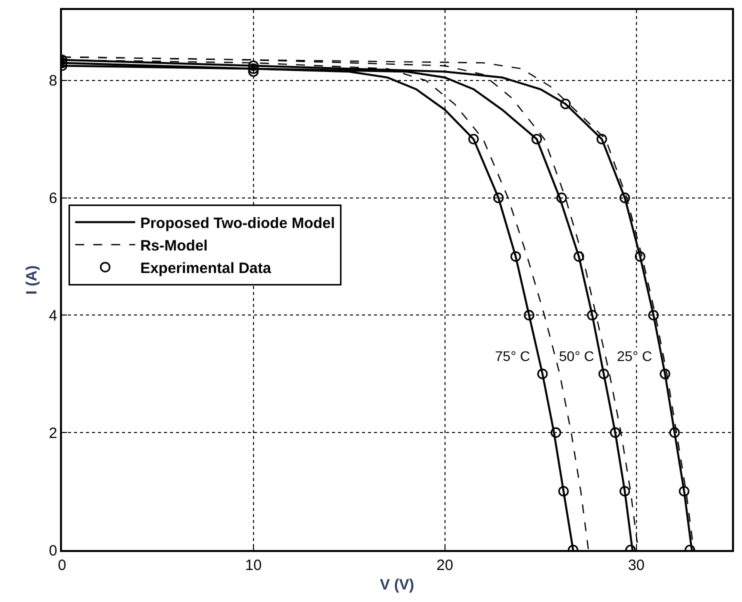 The height and width of the screenshot is (602, 742). What do you see at coordinates (53, 551) in the screenshot?
I see `y-tick-label: 0` at bounding box center [53, 551].